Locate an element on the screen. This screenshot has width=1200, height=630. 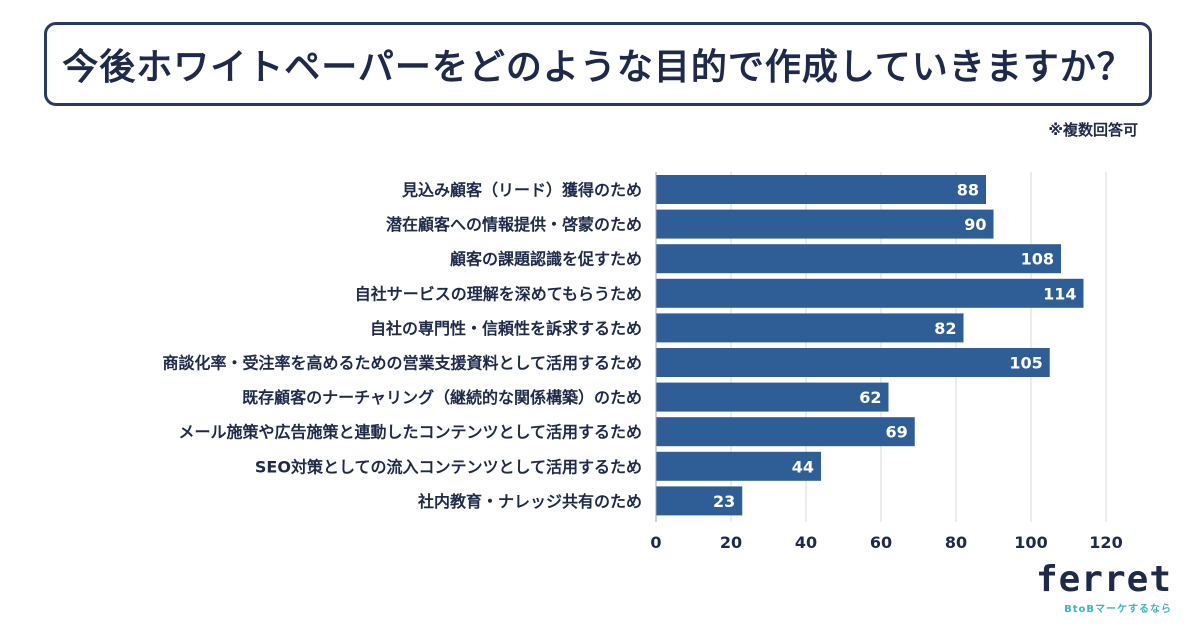
category-label: 顧客の課題認識を促すため is located at coordinates (546, 259).